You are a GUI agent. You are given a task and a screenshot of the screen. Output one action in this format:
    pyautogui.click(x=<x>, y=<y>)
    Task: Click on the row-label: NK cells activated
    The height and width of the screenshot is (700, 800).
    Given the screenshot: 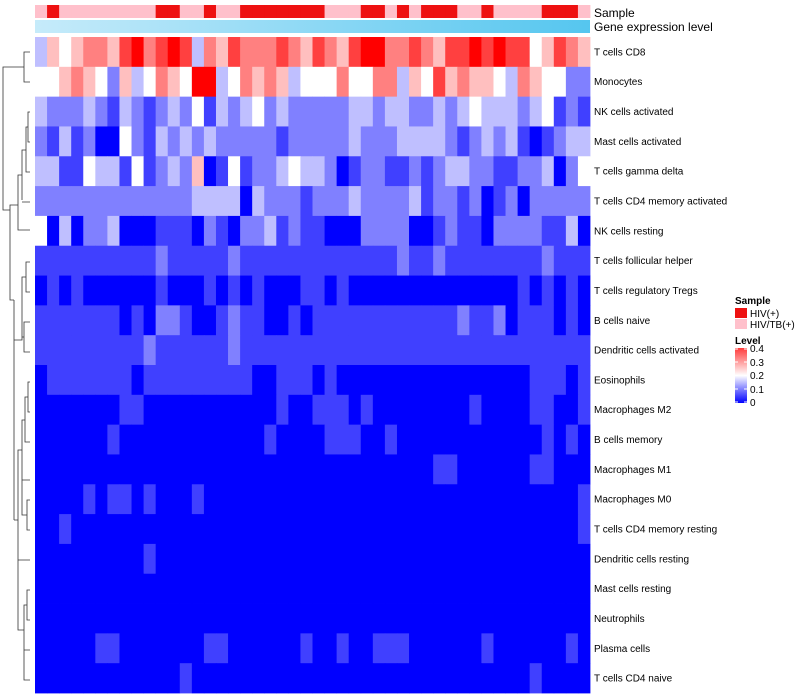 What is the action you would take?
    pyautogui.click(x=633, y=112)
    